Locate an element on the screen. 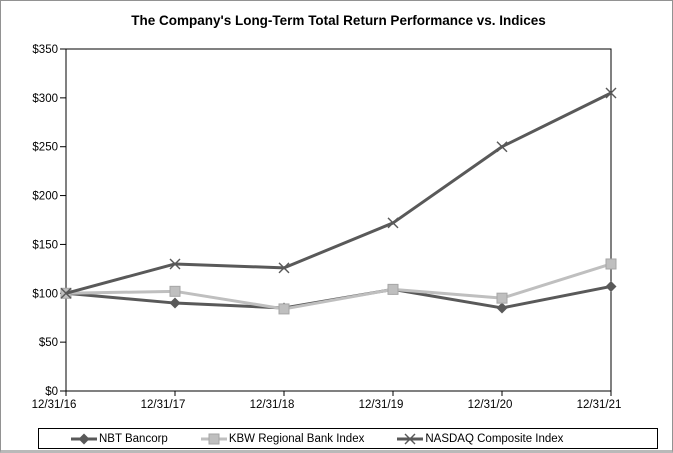  x-tick-label: 12/31/18 is located at coordinates (272, 405).